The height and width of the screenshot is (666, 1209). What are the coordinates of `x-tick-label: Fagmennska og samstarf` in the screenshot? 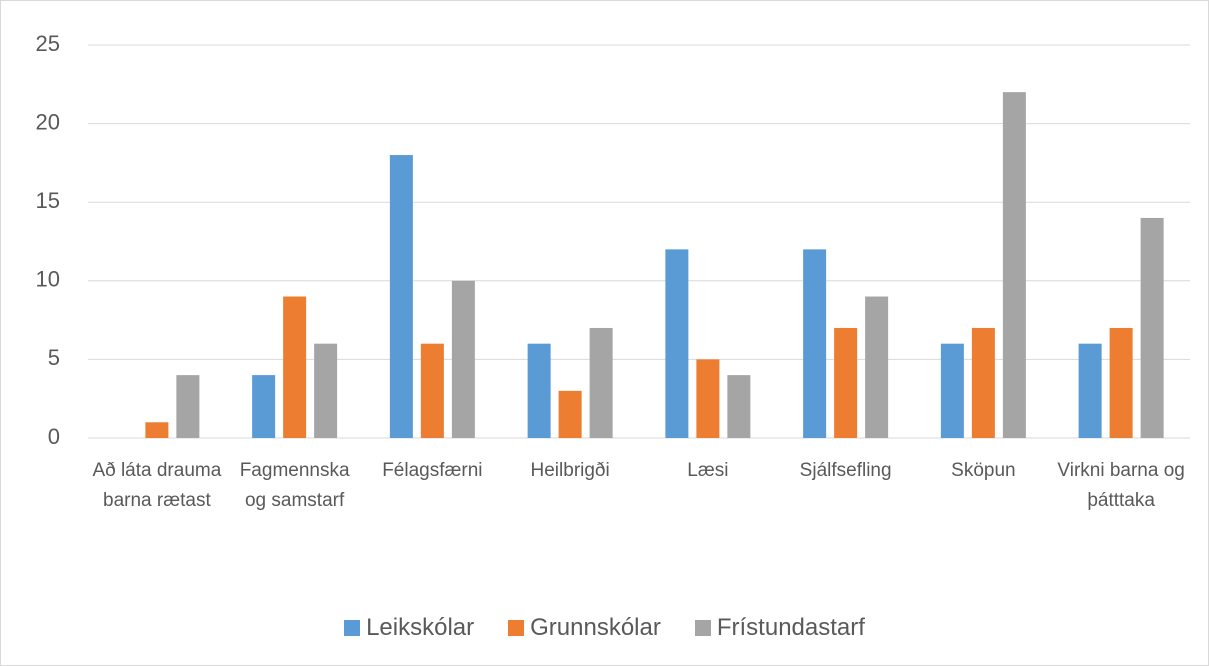 It's located at (294, 485).